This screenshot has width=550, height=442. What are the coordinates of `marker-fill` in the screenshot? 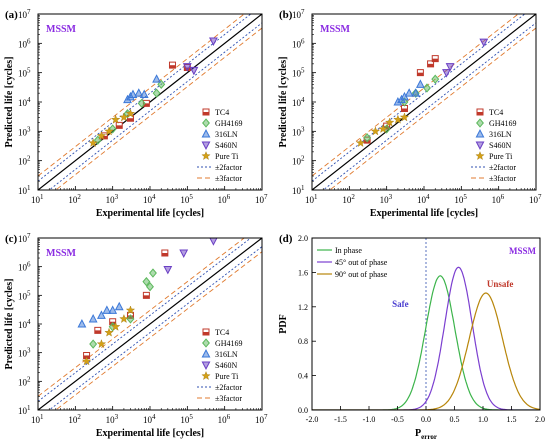 It's located at (404, 110).